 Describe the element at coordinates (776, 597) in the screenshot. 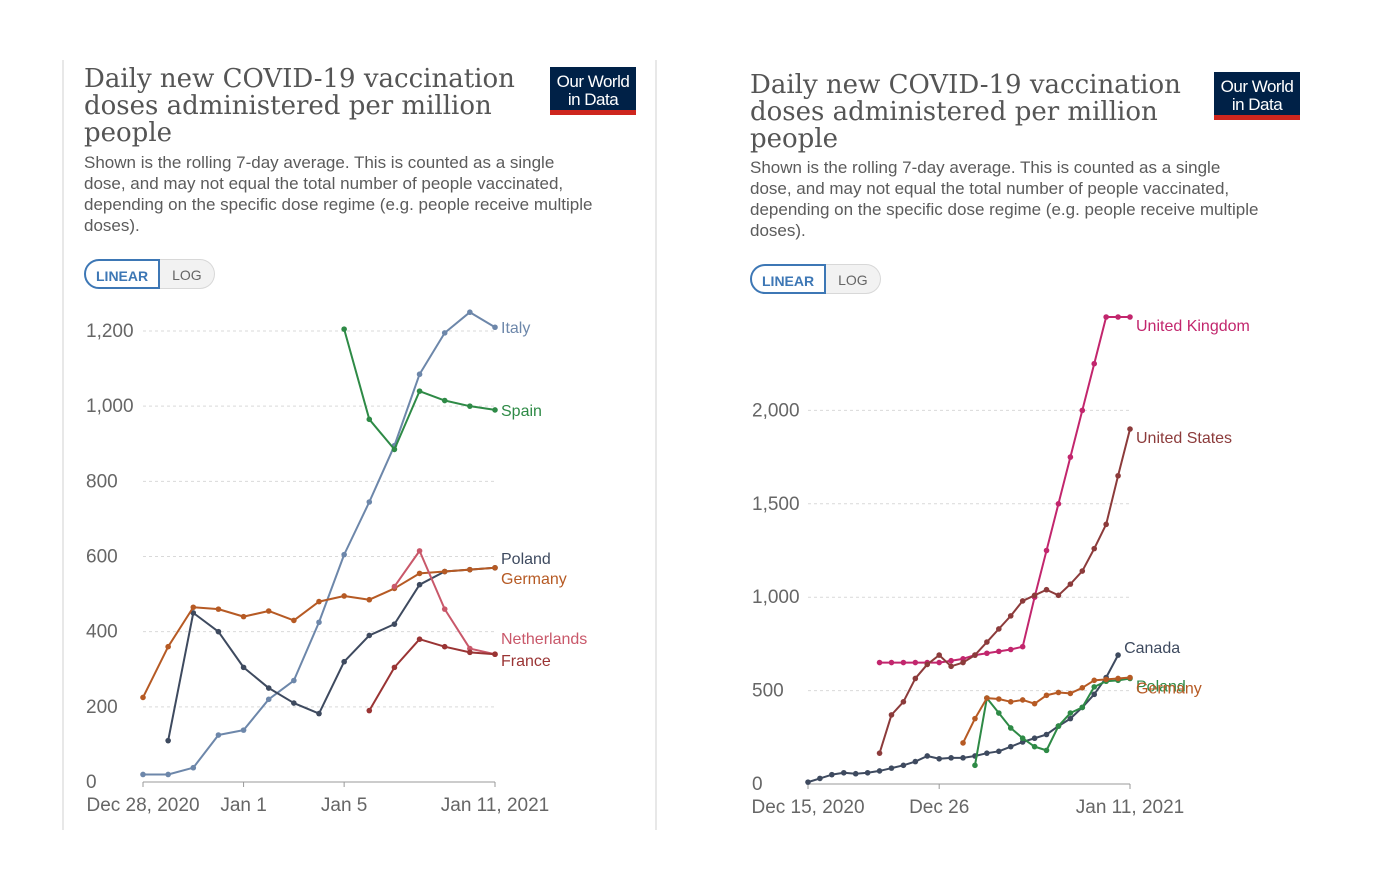

I see `y-tick-label: 1,000` at that location.